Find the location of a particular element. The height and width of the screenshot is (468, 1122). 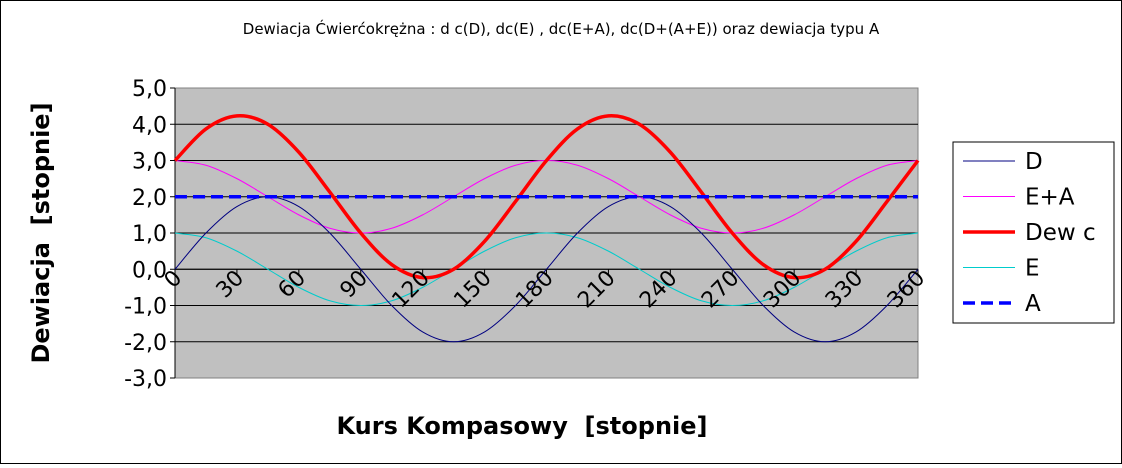

legend-label: E is located at coordinates (1032, 269).